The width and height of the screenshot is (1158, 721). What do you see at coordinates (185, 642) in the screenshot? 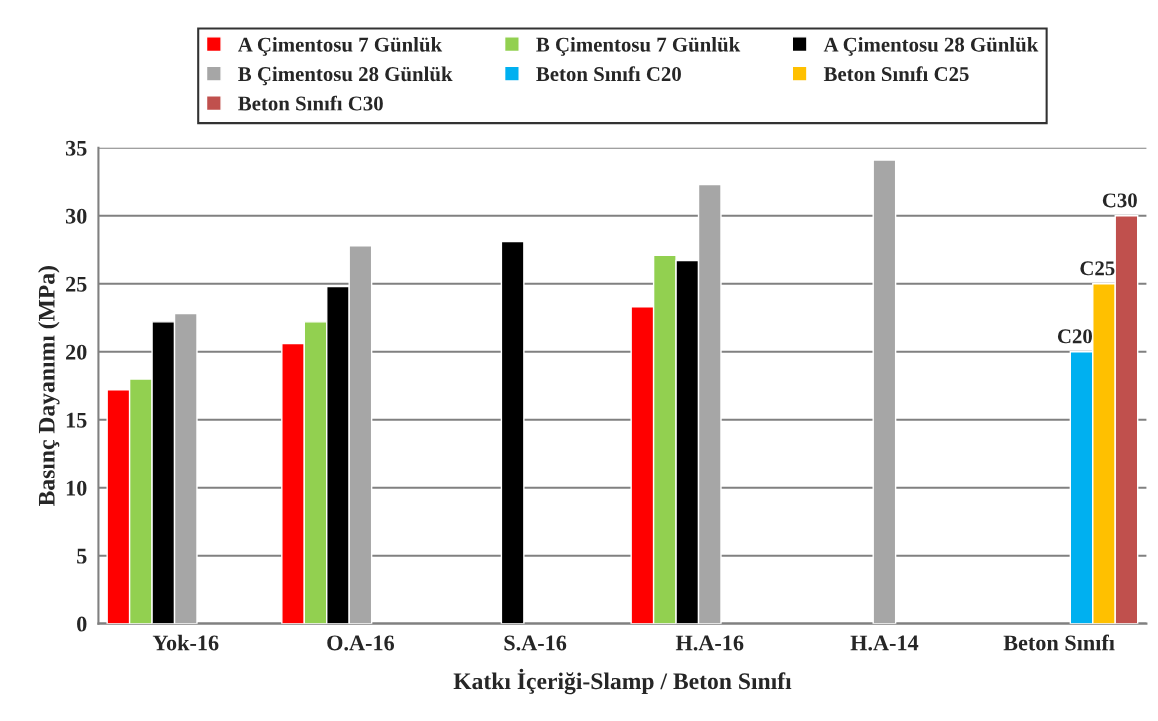
I see `x-tick-label: Yok-16` at bounding box center [185, 642].